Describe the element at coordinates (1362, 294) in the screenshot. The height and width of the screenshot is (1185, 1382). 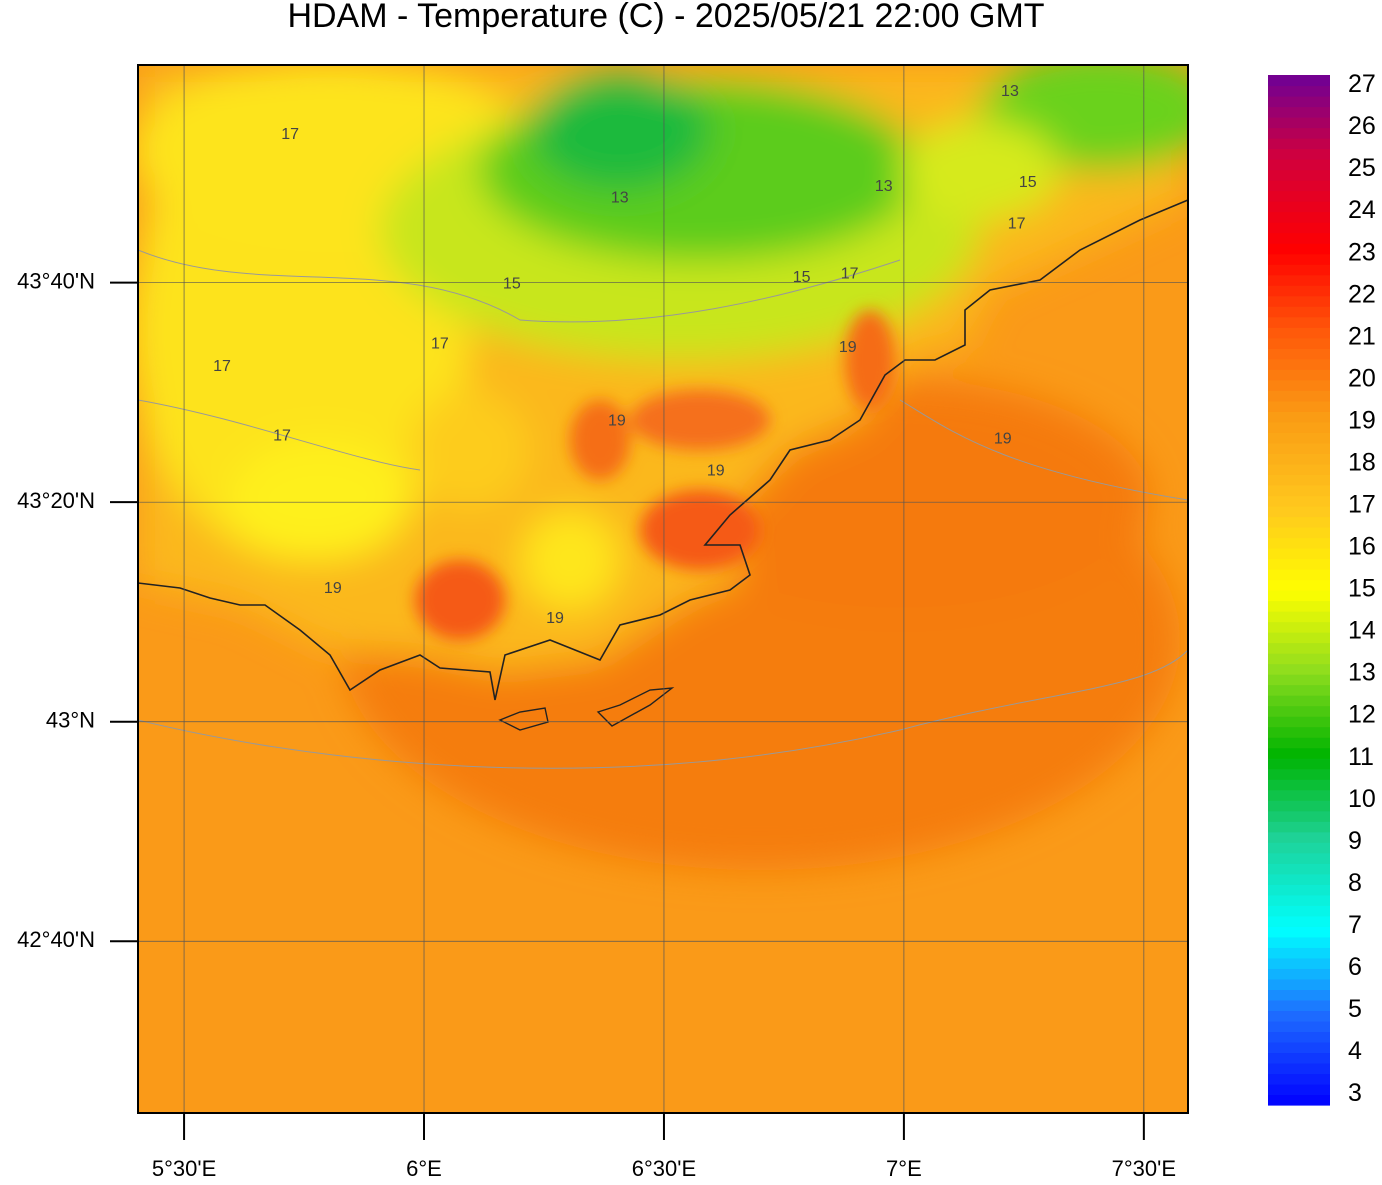
I see `colorbar-label: 22` at that location.